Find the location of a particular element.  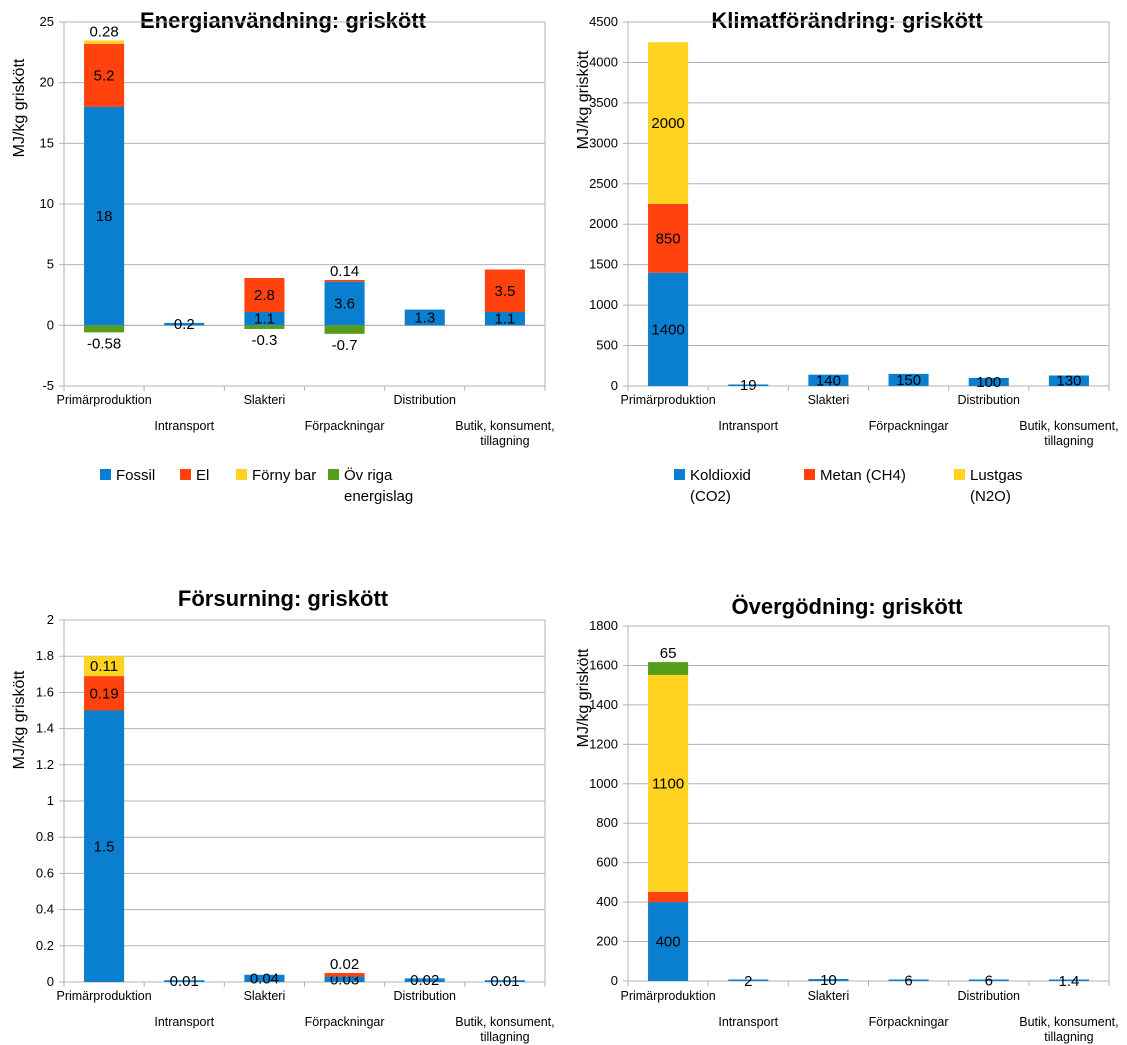

y-tick-label: 0.6 is located at coordinates (45, 872).